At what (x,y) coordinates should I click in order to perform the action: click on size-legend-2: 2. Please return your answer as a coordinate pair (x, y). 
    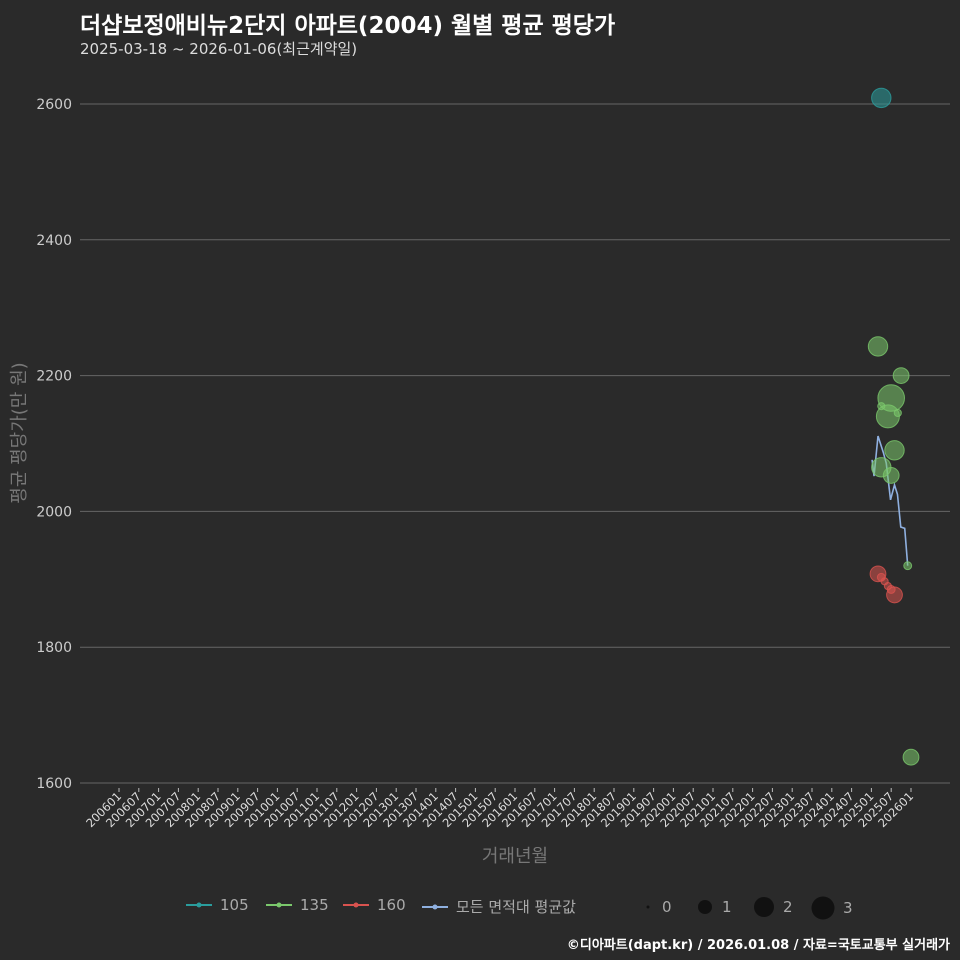
    Looking at the image, I should click on (773, 907).